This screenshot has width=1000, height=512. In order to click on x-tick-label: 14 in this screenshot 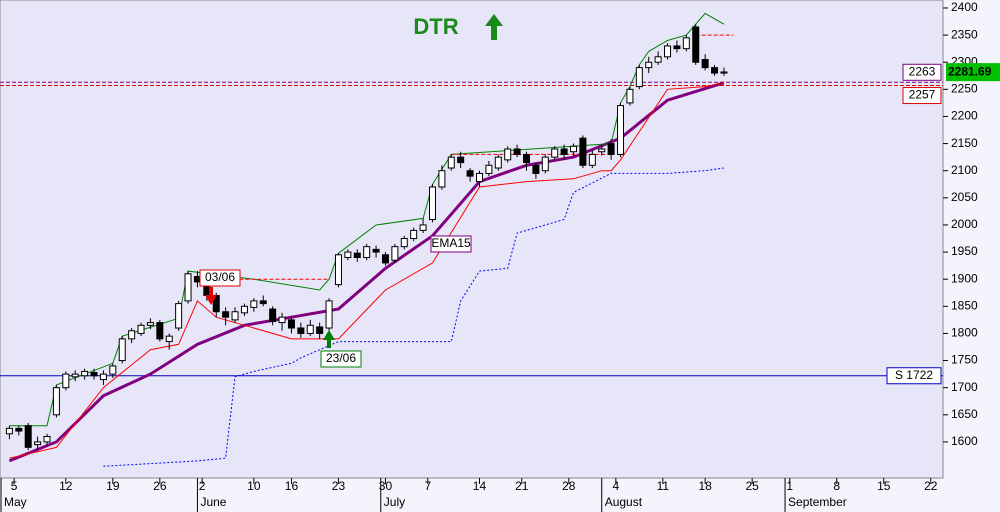, I will do `click(480, 486)`.